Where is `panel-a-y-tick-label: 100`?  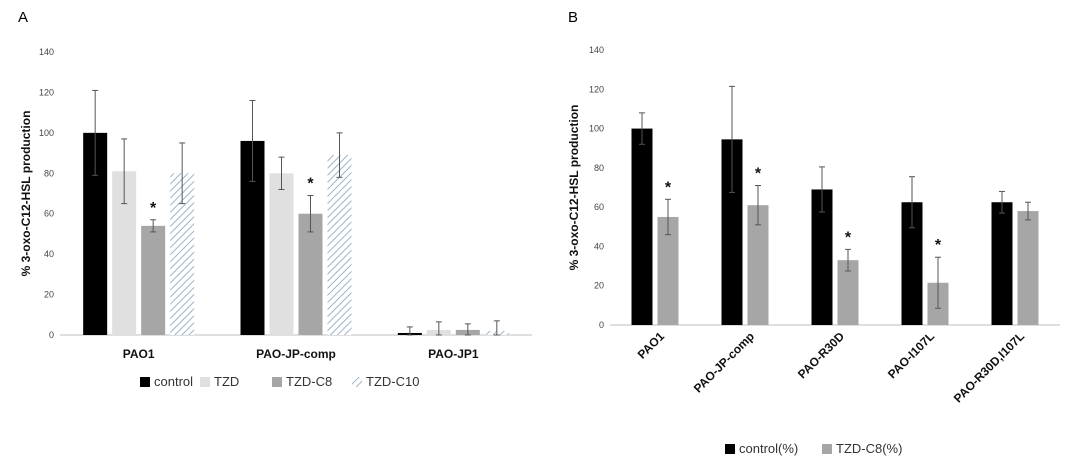 panel-a-y-tick-label: 100 is located at coordinates (46, 133).